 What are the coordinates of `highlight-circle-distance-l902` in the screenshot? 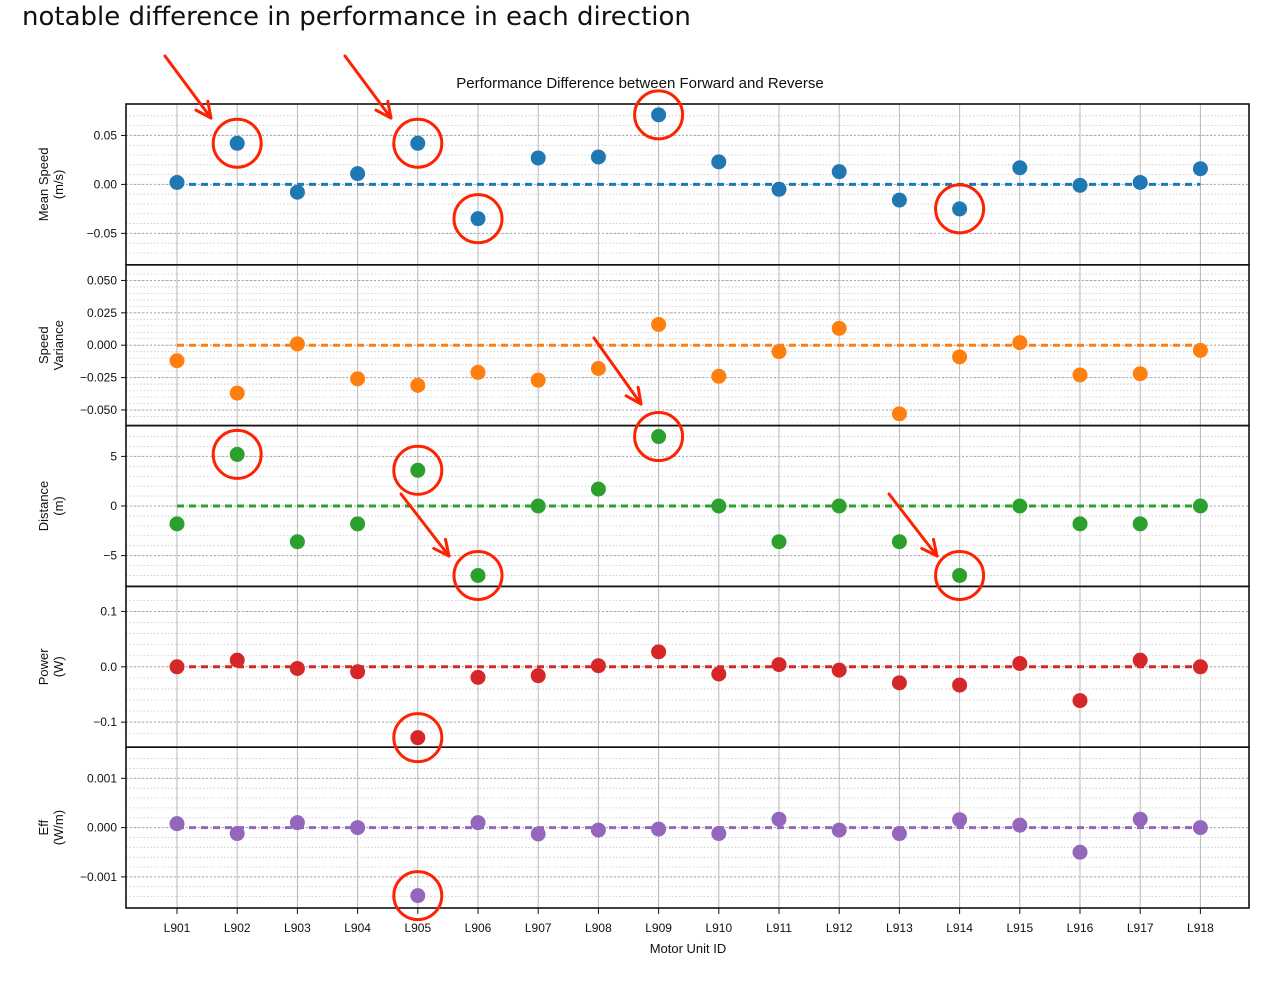 It's located at (237, 454).